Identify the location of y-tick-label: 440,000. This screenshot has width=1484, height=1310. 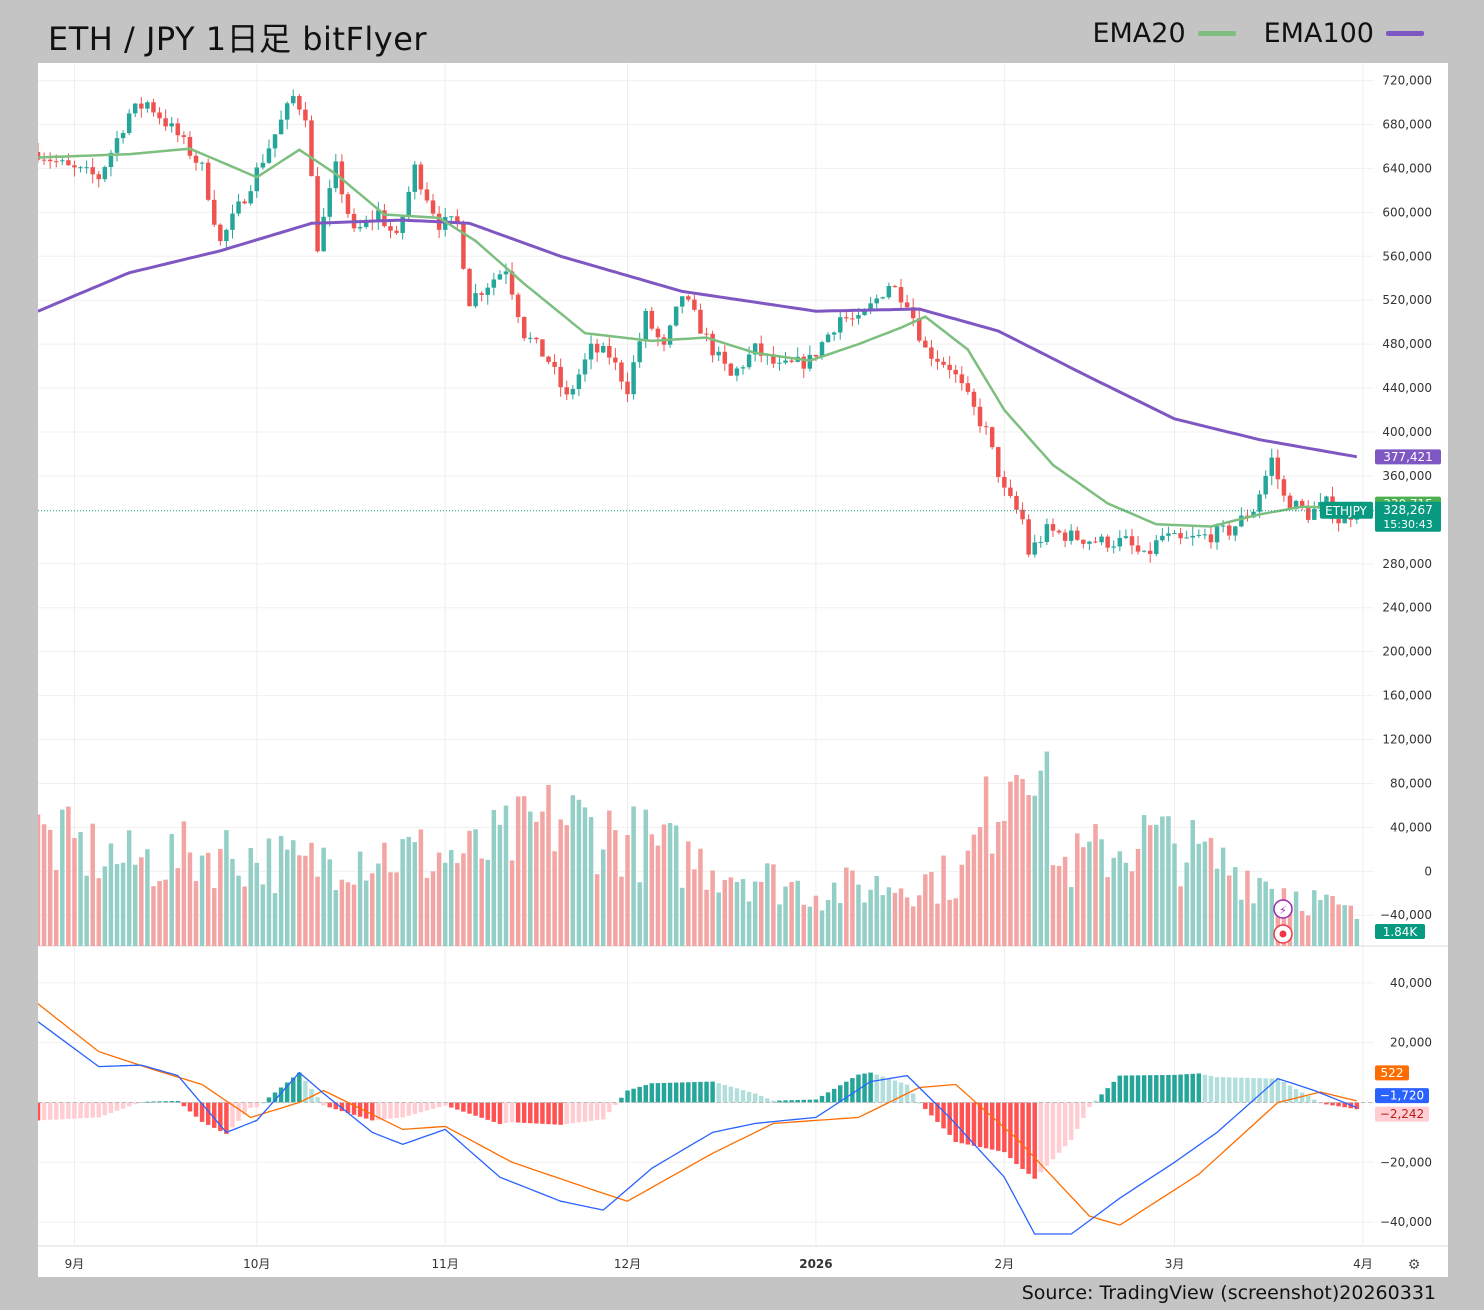
(1407, 388).